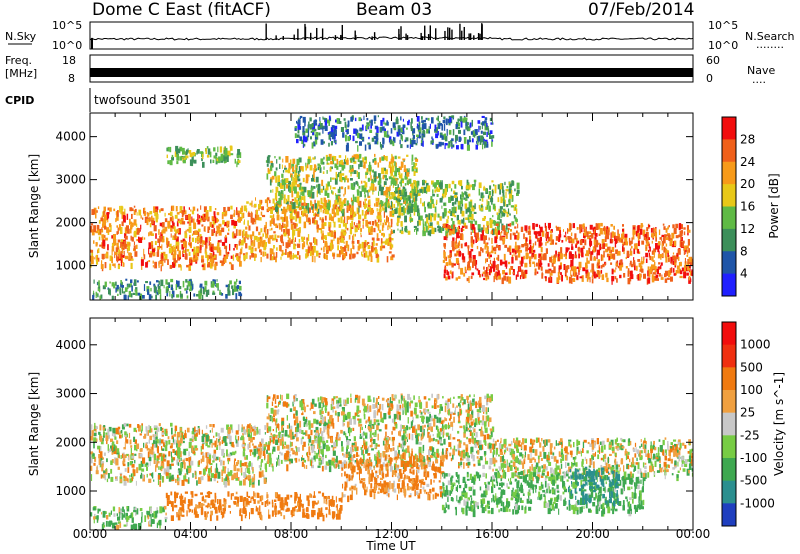 The image size is (800, 554). What do you see at coordinates (19, 100) in the screenshot?
I see `cpid-label: CPID` at bounding box center [19, 100].